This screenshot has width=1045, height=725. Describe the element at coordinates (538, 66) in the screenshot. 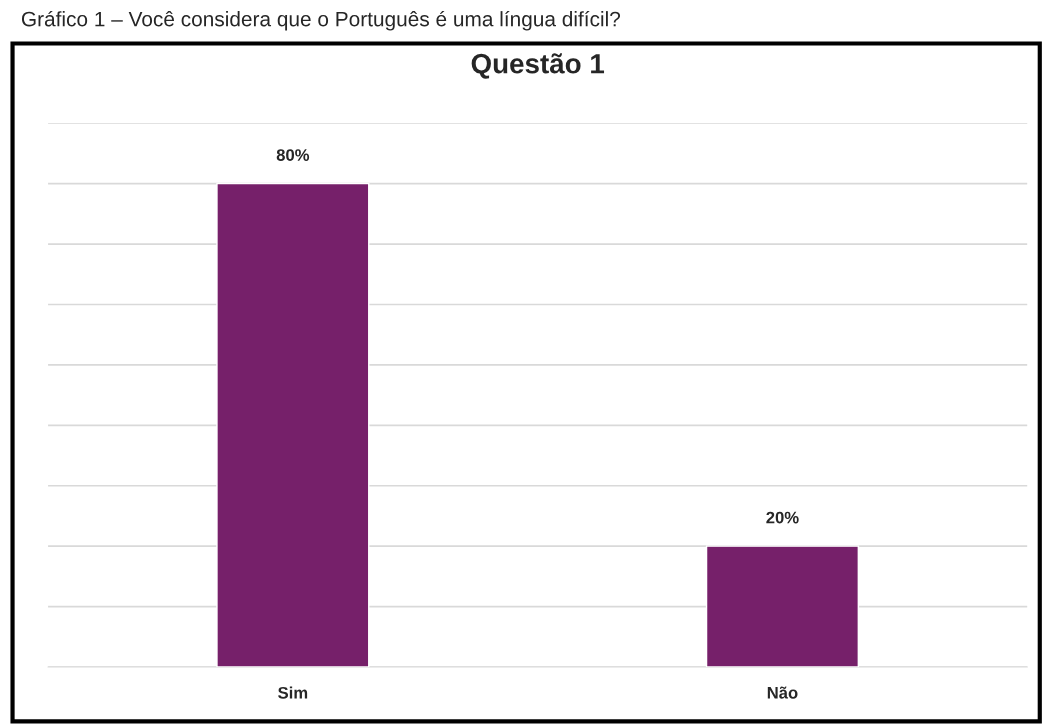

I see `chart-title: Questão 1` at that location.